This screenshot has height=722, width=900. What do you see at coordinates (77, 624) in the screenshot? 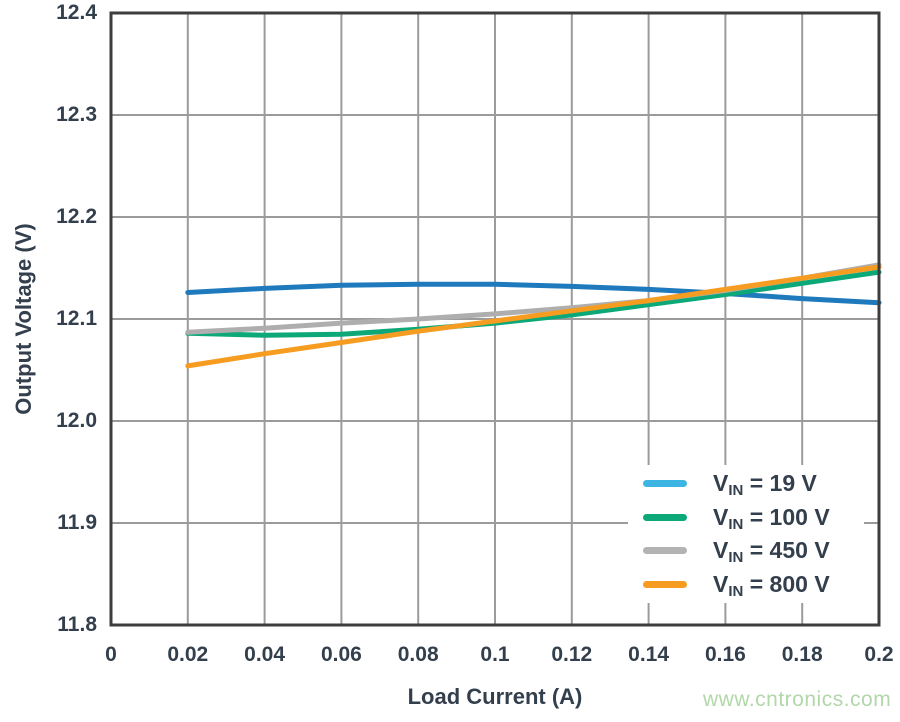
I see `y-tick-label: 11.8` at bounding box center [77, 624].